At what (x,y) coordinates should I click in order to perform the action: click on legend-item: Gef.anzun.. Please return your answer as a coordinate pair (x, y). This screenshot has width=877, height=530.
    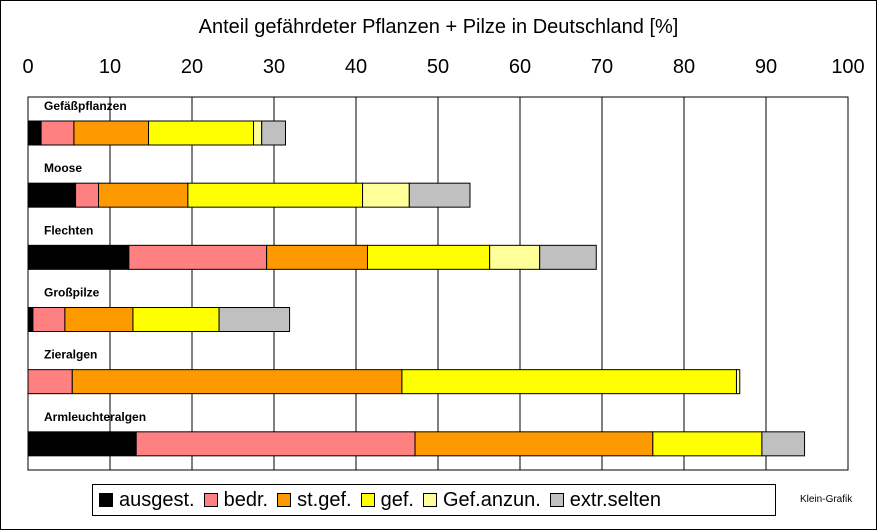
    Looking at the image, I should click on (481, 500).